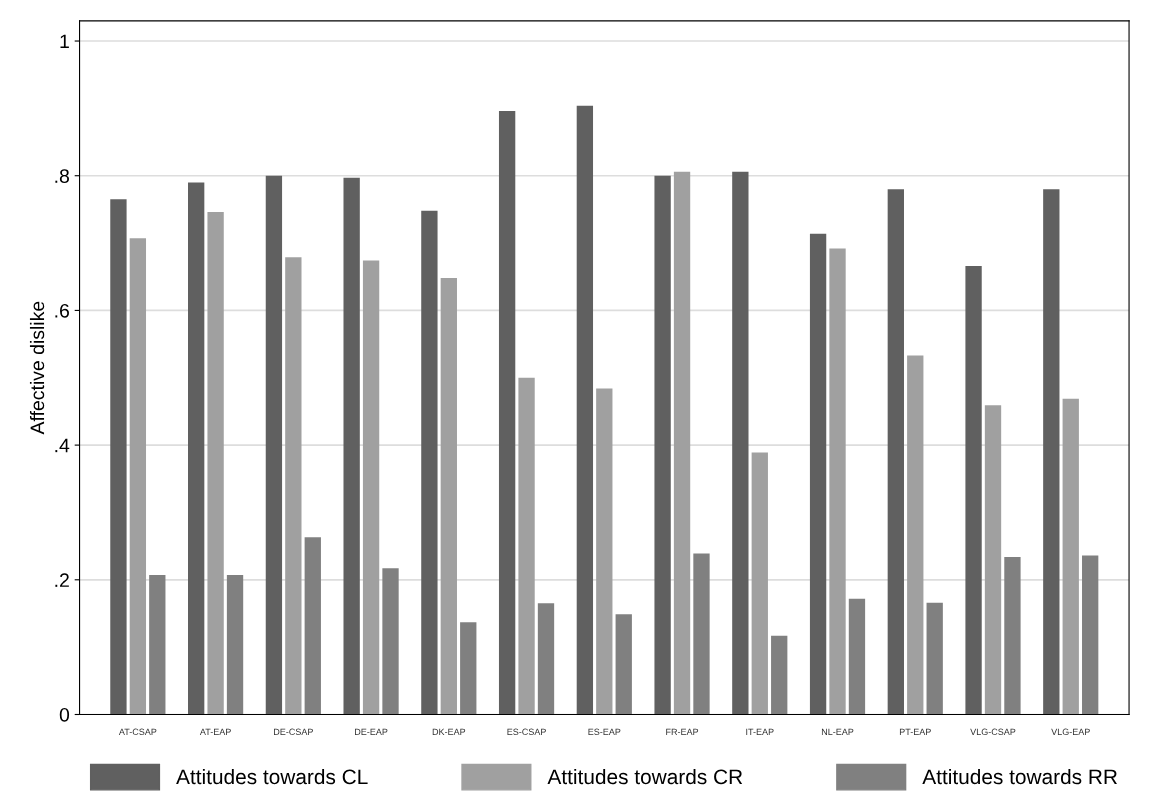  What do you see at coordinates (64, 714) in the screenshot?
I see `y-tick-label: 0` at bounding box center [64, 714].